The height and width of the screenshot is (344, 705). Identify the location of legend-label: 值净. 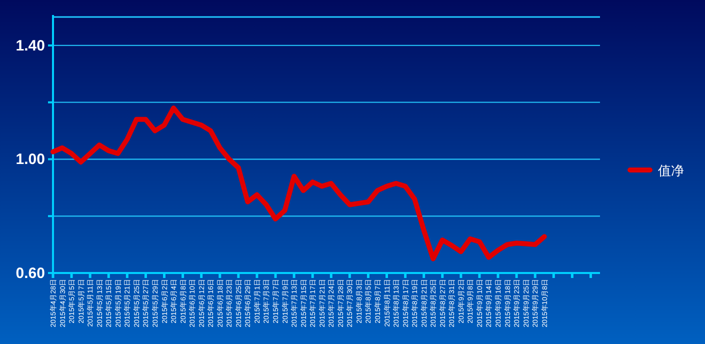
(671, 170).